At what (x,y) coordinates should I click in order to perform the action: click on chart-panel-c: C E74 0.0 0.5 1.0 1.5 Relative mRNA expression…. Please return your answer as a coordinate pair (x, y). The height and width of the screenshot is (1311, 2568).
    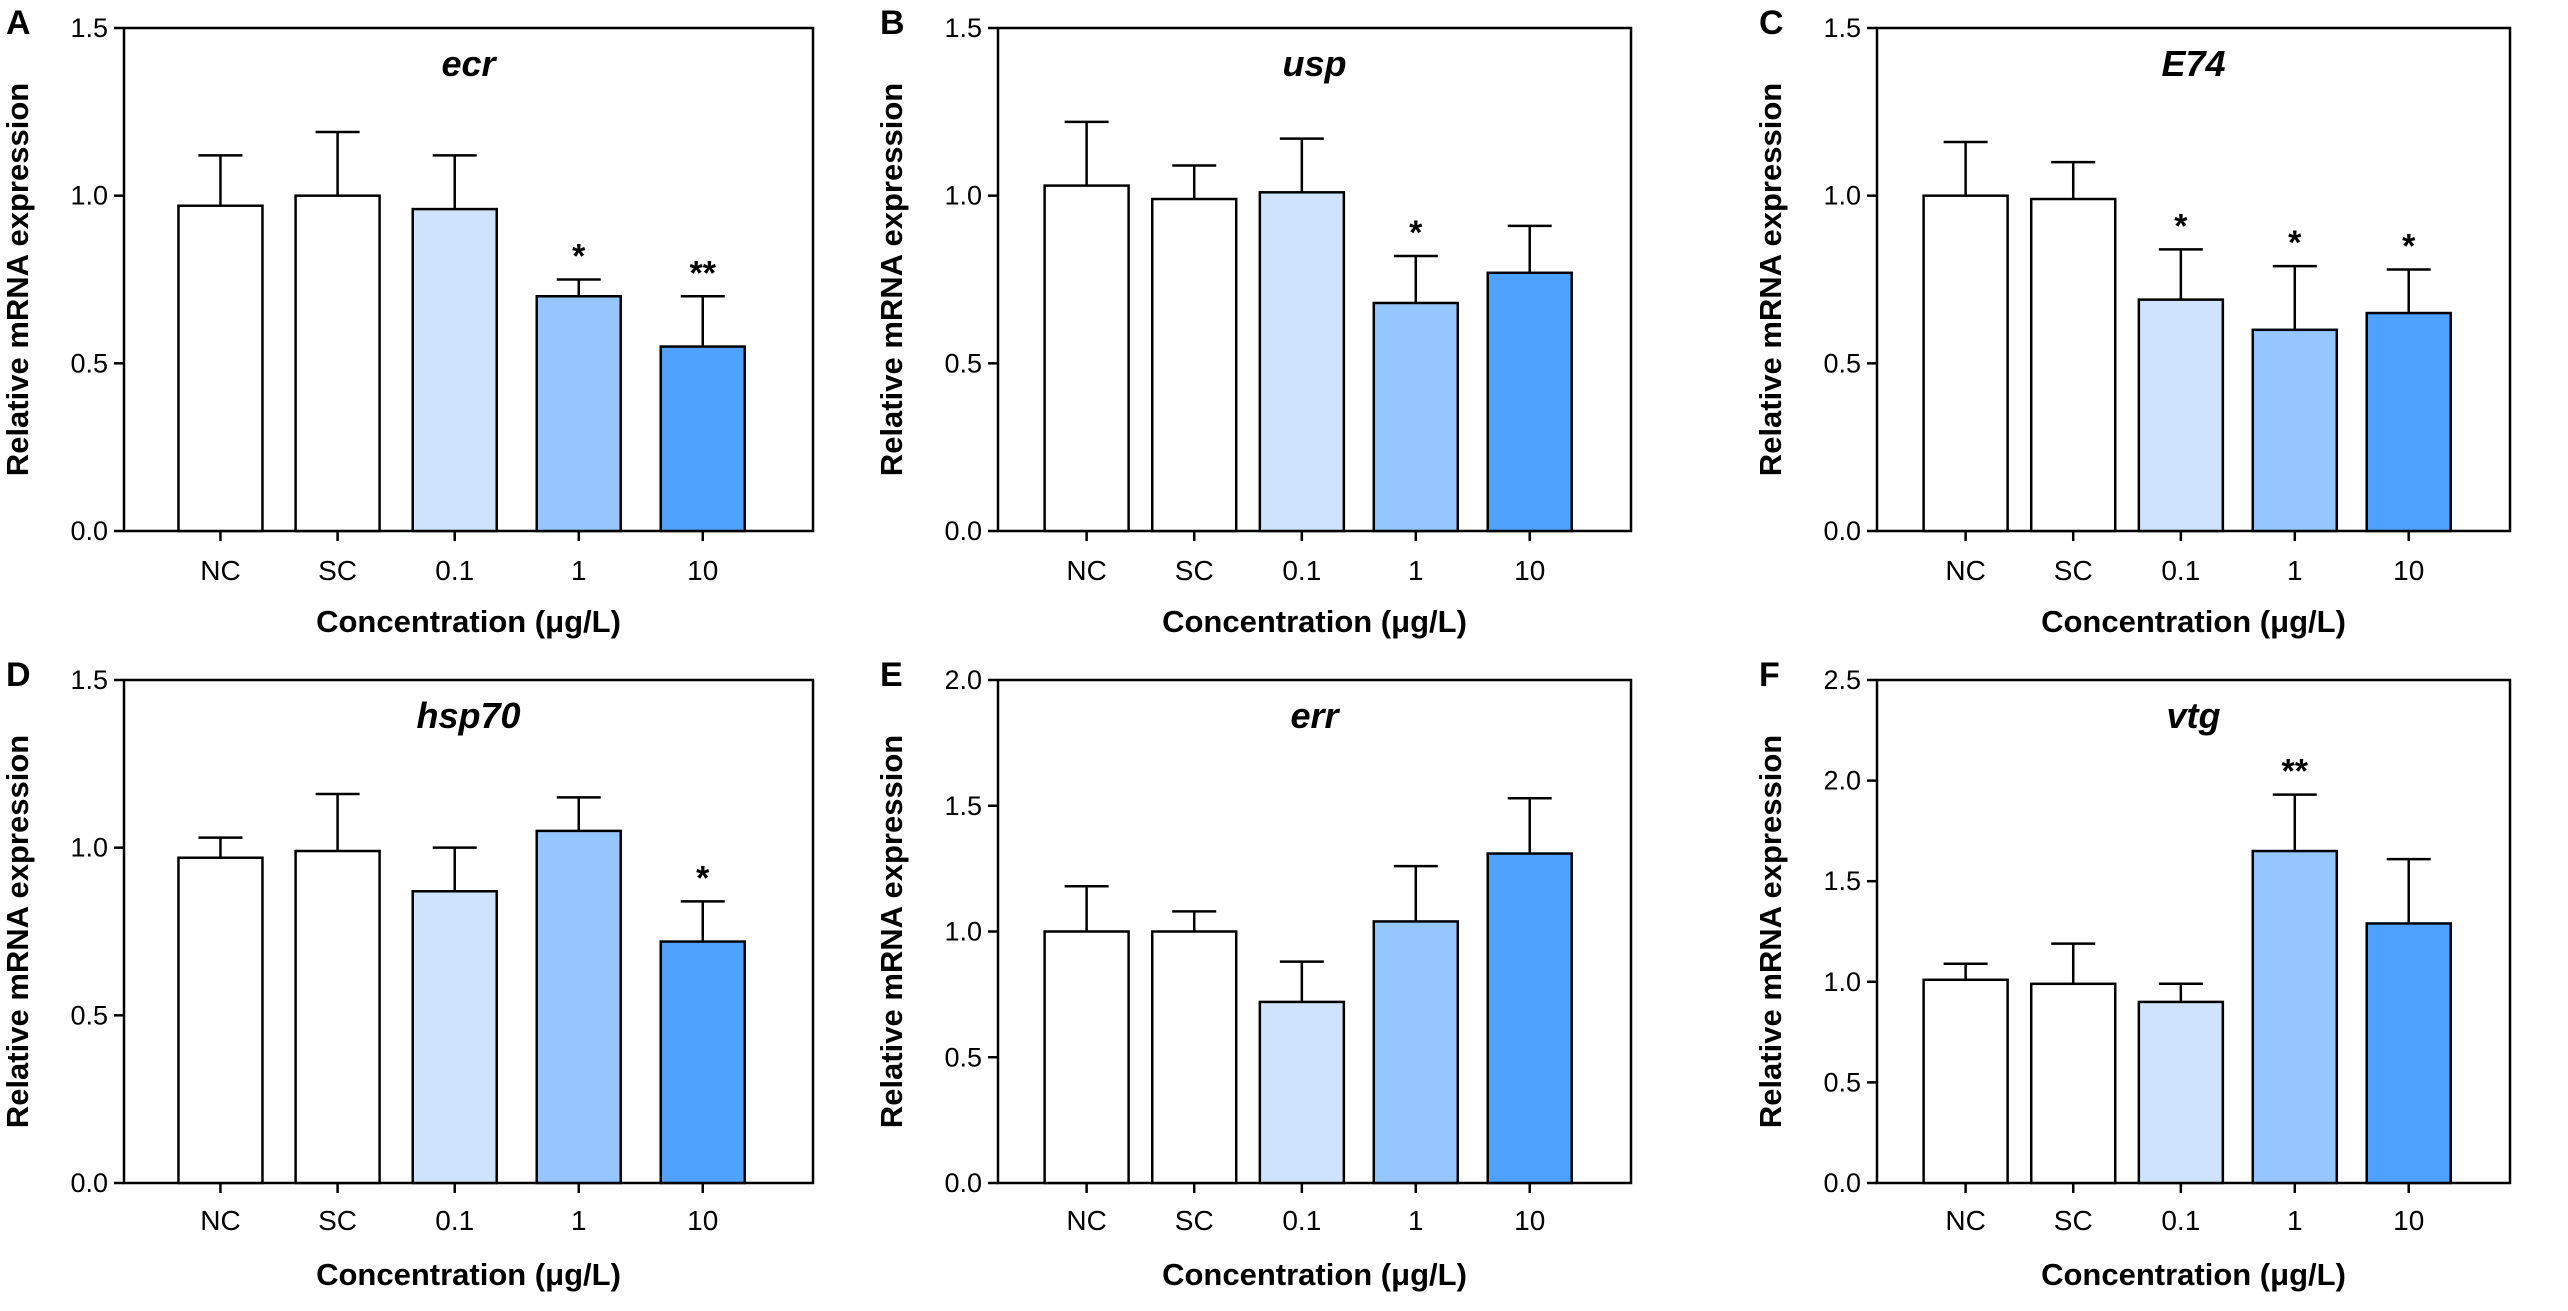
    Looking at the image, I should click on (2132, 321).